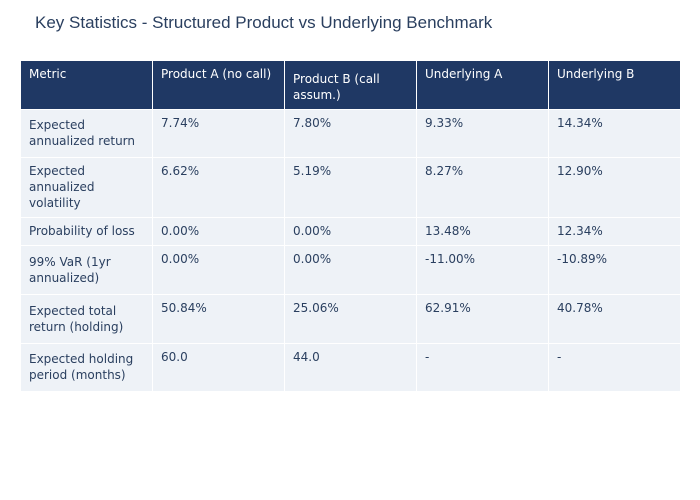  What do you see at coordinates (614, 231) in the screenshot?
I see `table-cell: 12.34%` at bounding box center [614, 231].